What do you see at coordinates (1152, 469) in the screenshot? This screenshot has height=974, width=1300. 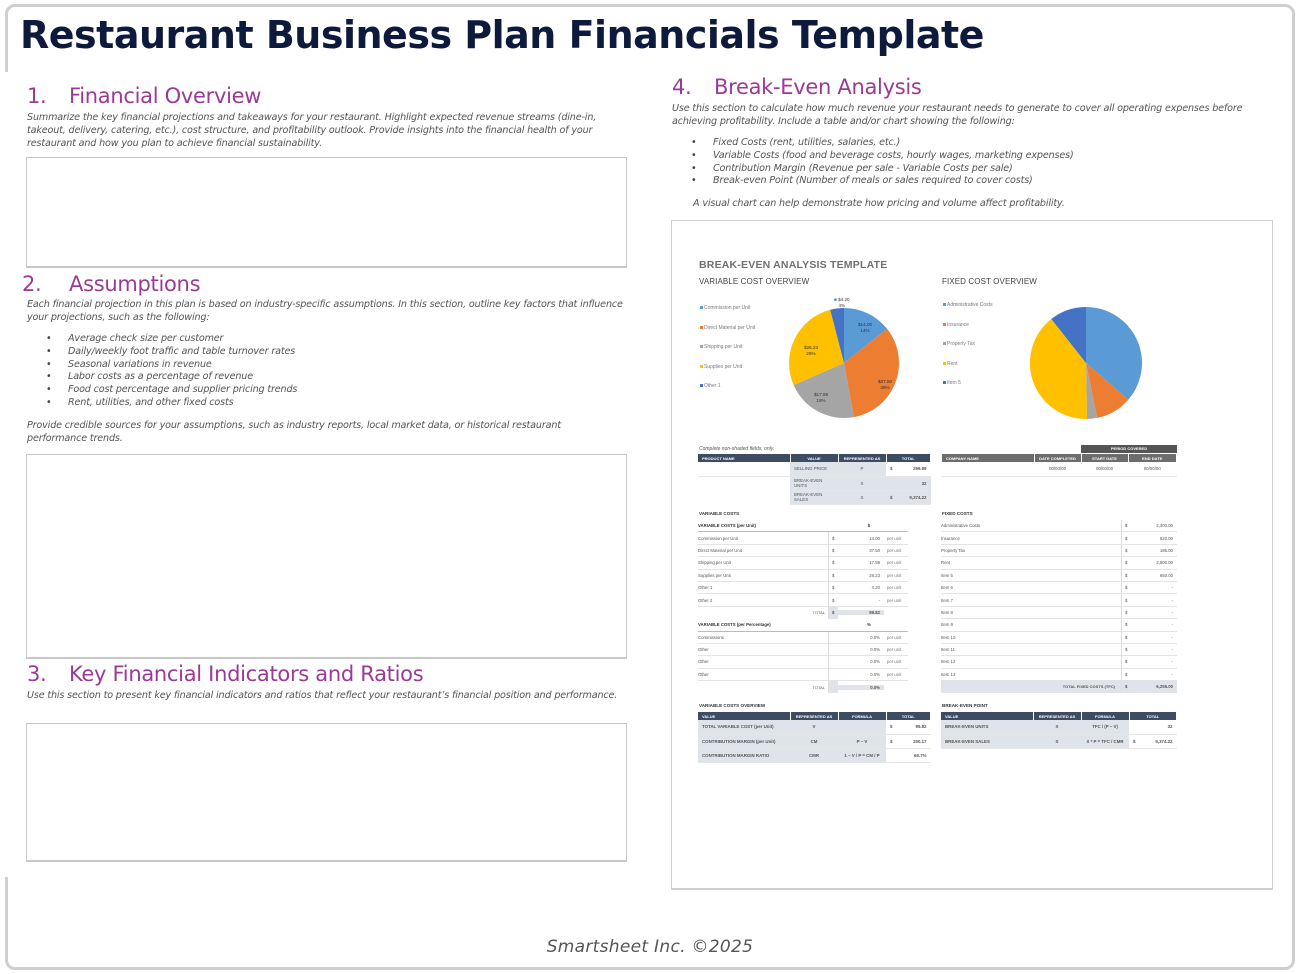 I see `end-date-cell: 00/00/00` at bounding box center [1152, 469].